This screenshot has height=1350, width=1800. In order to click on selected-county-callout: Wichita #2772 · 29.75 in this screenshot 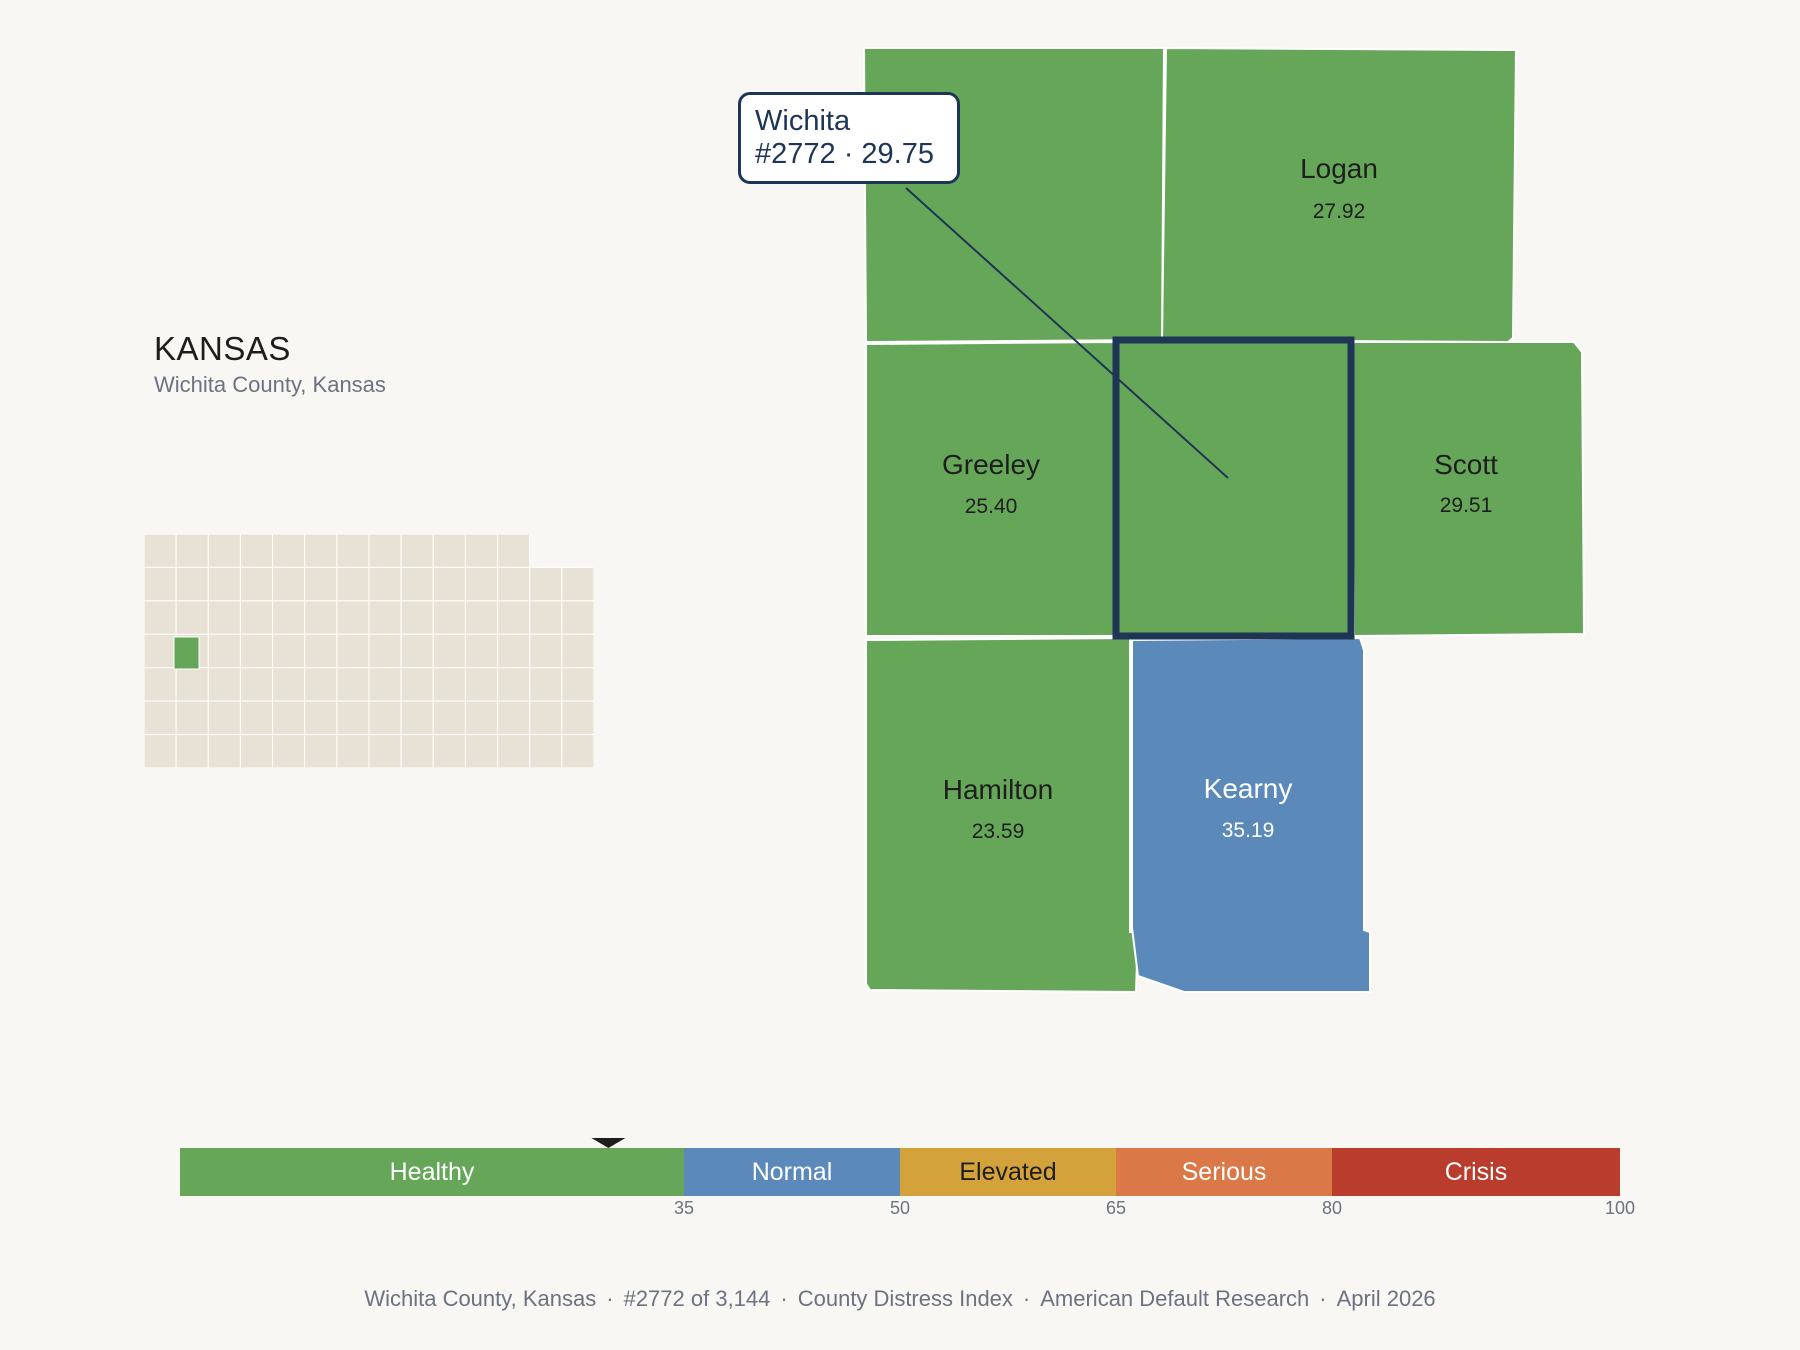, I will do `click(849, 138)`.